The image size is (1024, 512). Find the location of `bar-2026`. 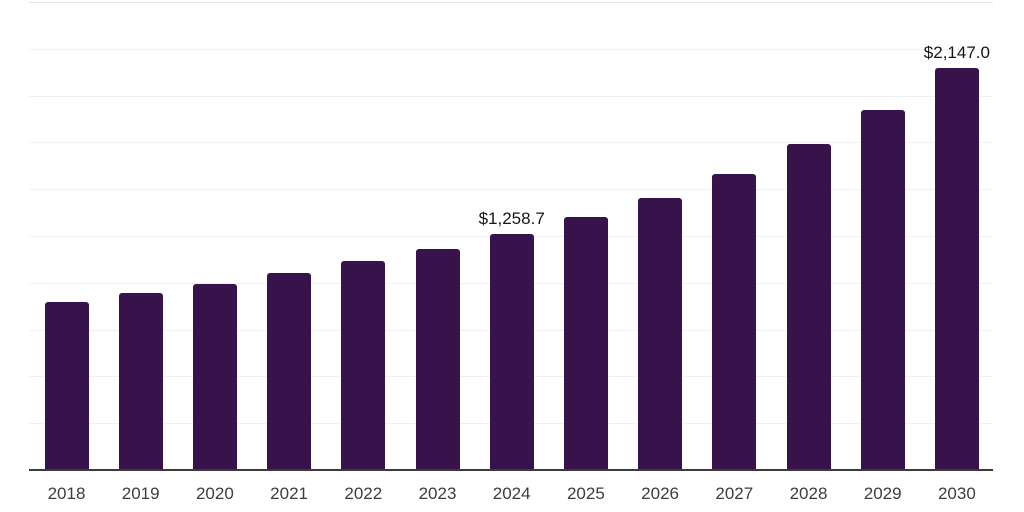

bar-2026 is located at coordinates (660, 333).